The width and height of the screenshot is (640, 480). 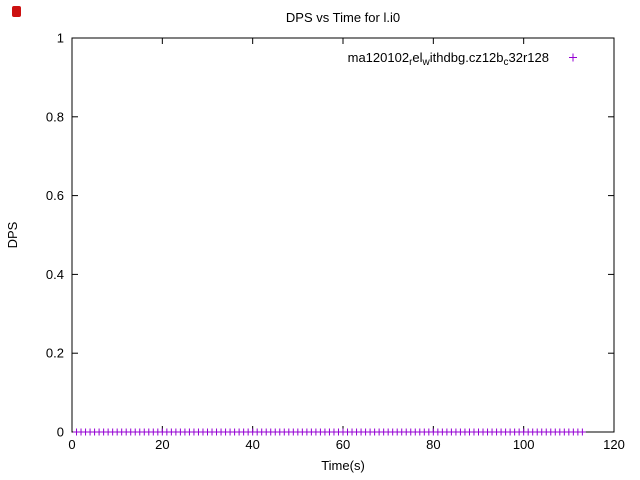 I want to click on x-tick-label: 100, so click(x=524, y=444).